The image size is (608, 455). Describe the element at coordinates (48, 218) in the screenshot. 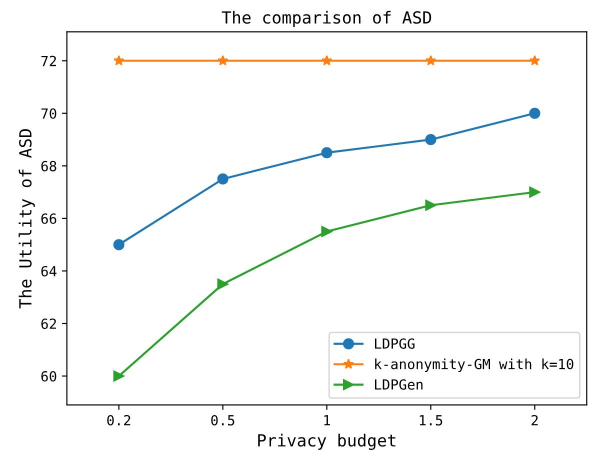

I see `y-tick-label: 66` at that location.